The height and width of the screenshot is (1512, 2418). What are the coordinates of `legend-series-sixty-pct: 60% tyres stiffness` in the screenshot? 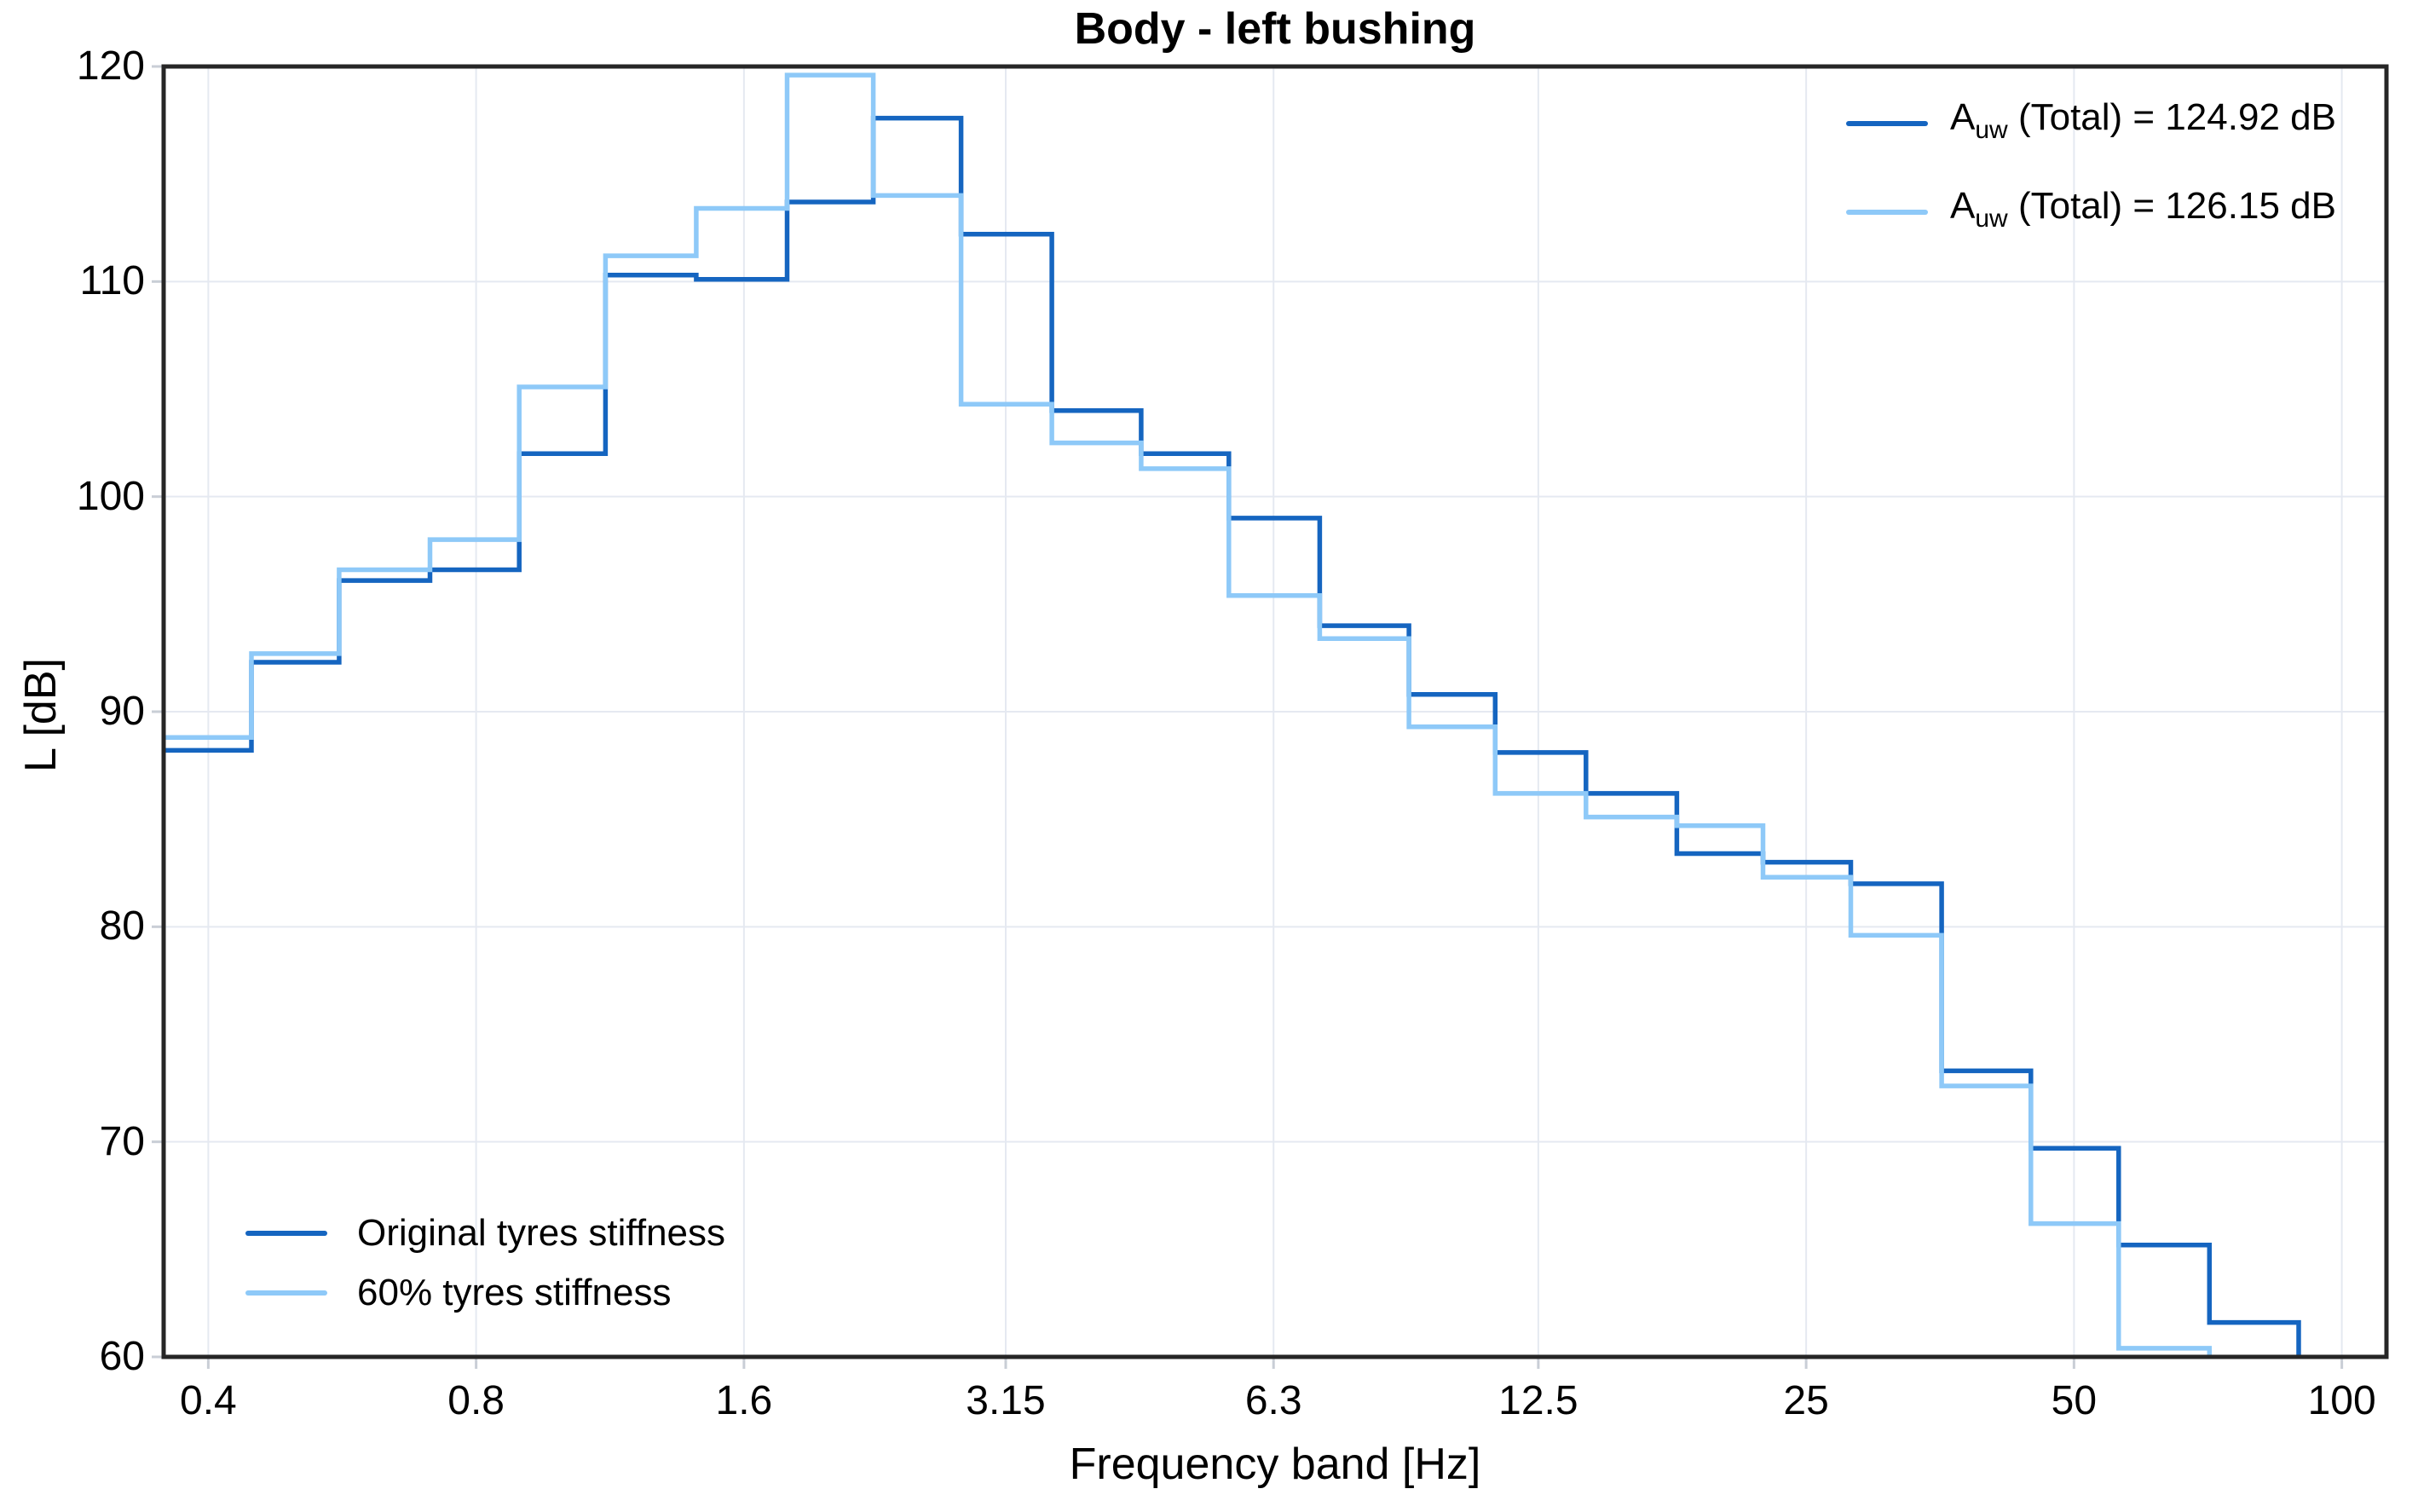 It's located at (458, 1293).